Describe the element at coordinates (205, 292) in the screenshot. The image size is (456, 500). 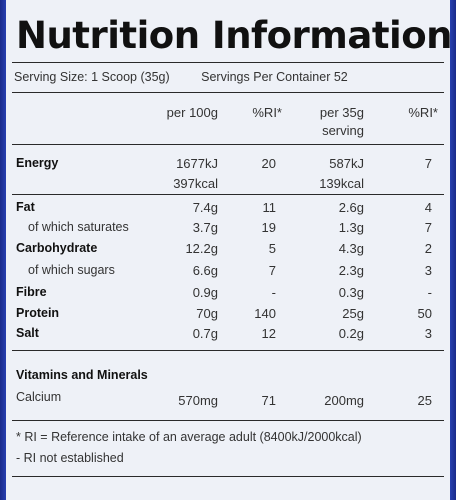
I see `cell-value: 0.9g` at that location.